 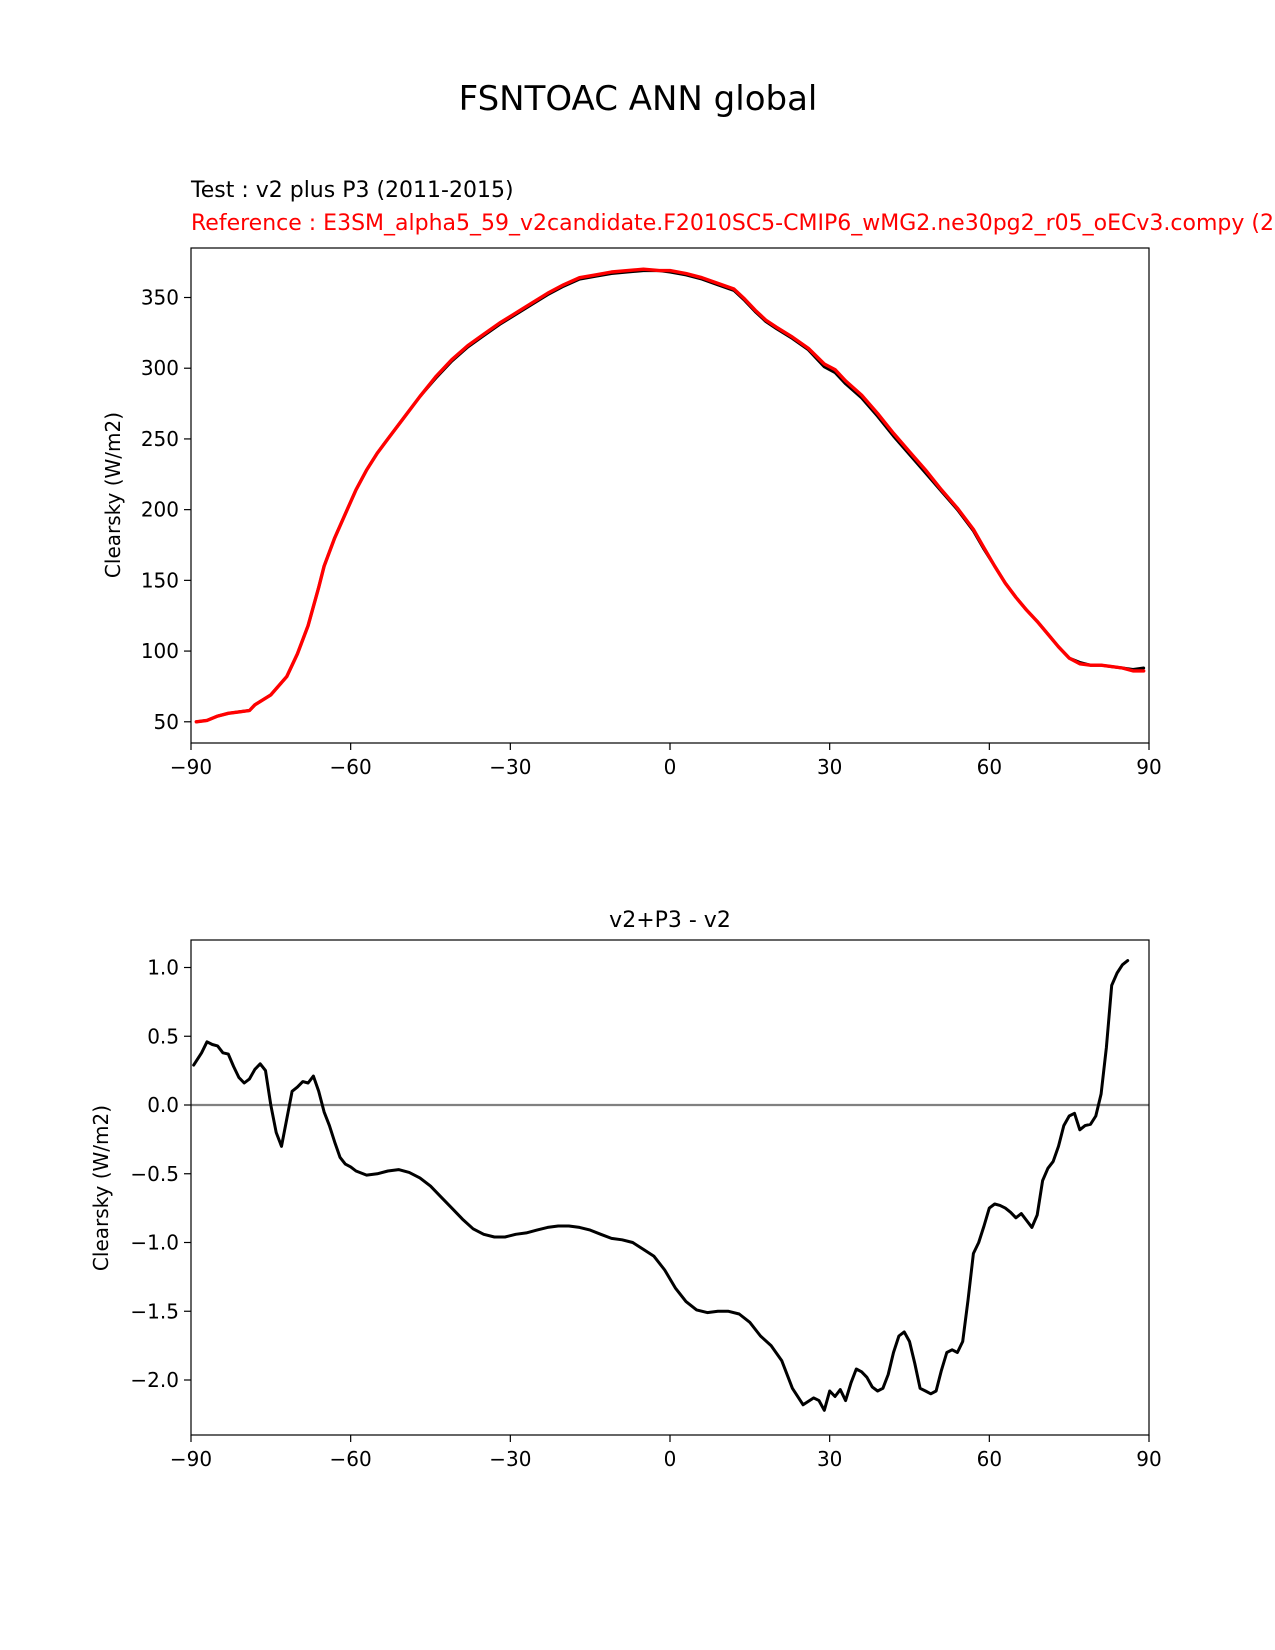 I want to click on bottom-y-tick-label: 1.0, so click(x=163, y=968).